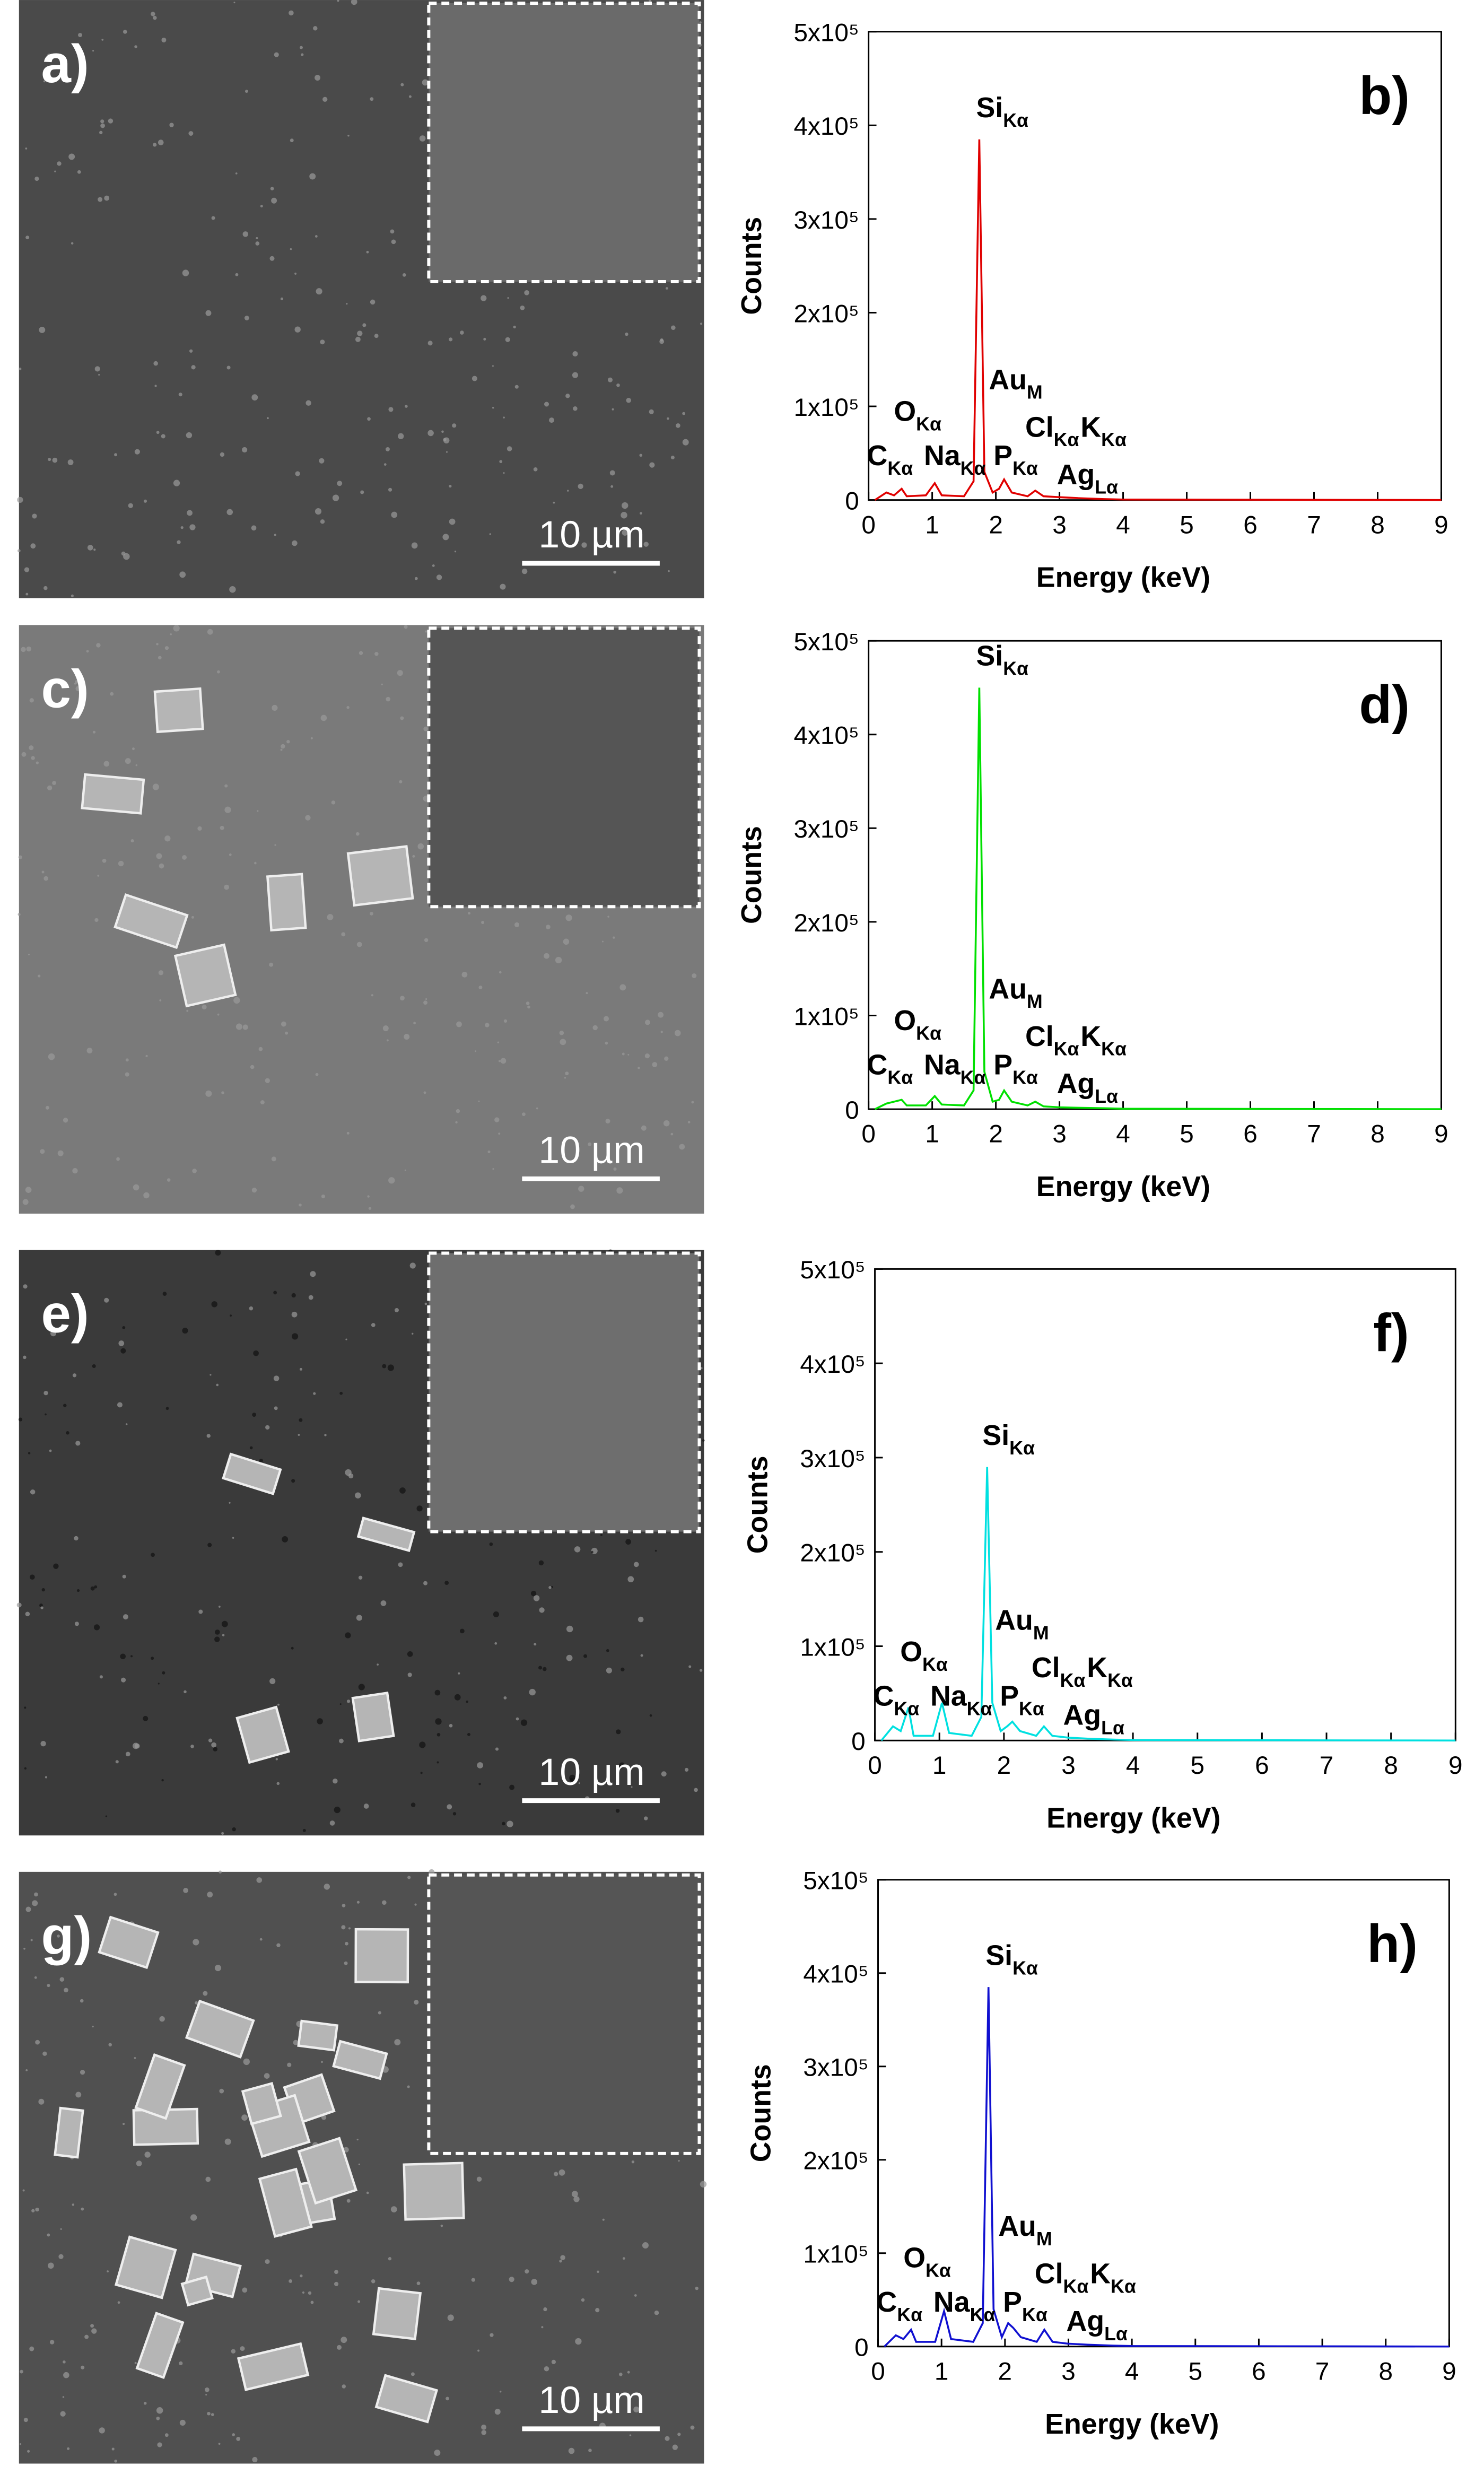  I want to click on annotation-subscript: Lα, so click(1106, 1096).